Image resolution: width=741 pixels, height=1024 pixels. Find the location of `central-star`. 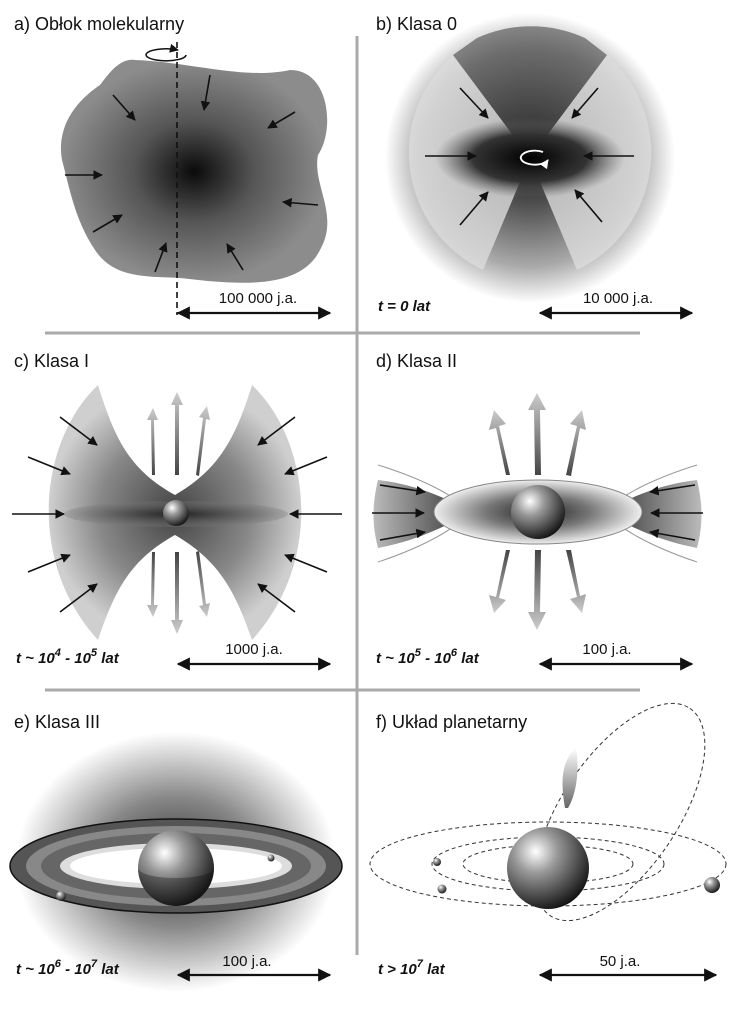

central-star is located at coordinates (548, 868).